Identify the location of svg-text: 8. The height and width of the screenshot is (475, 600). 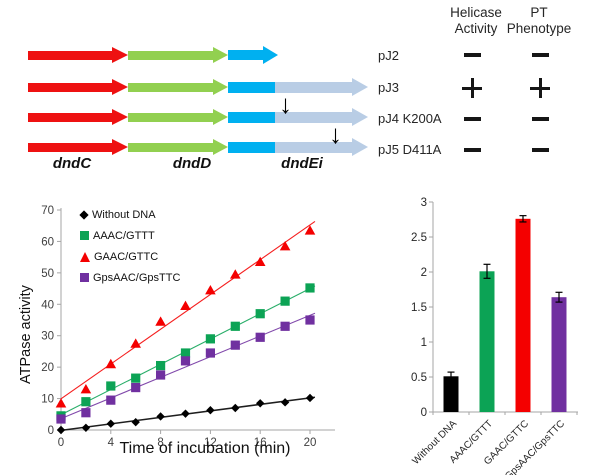
(160, 443).